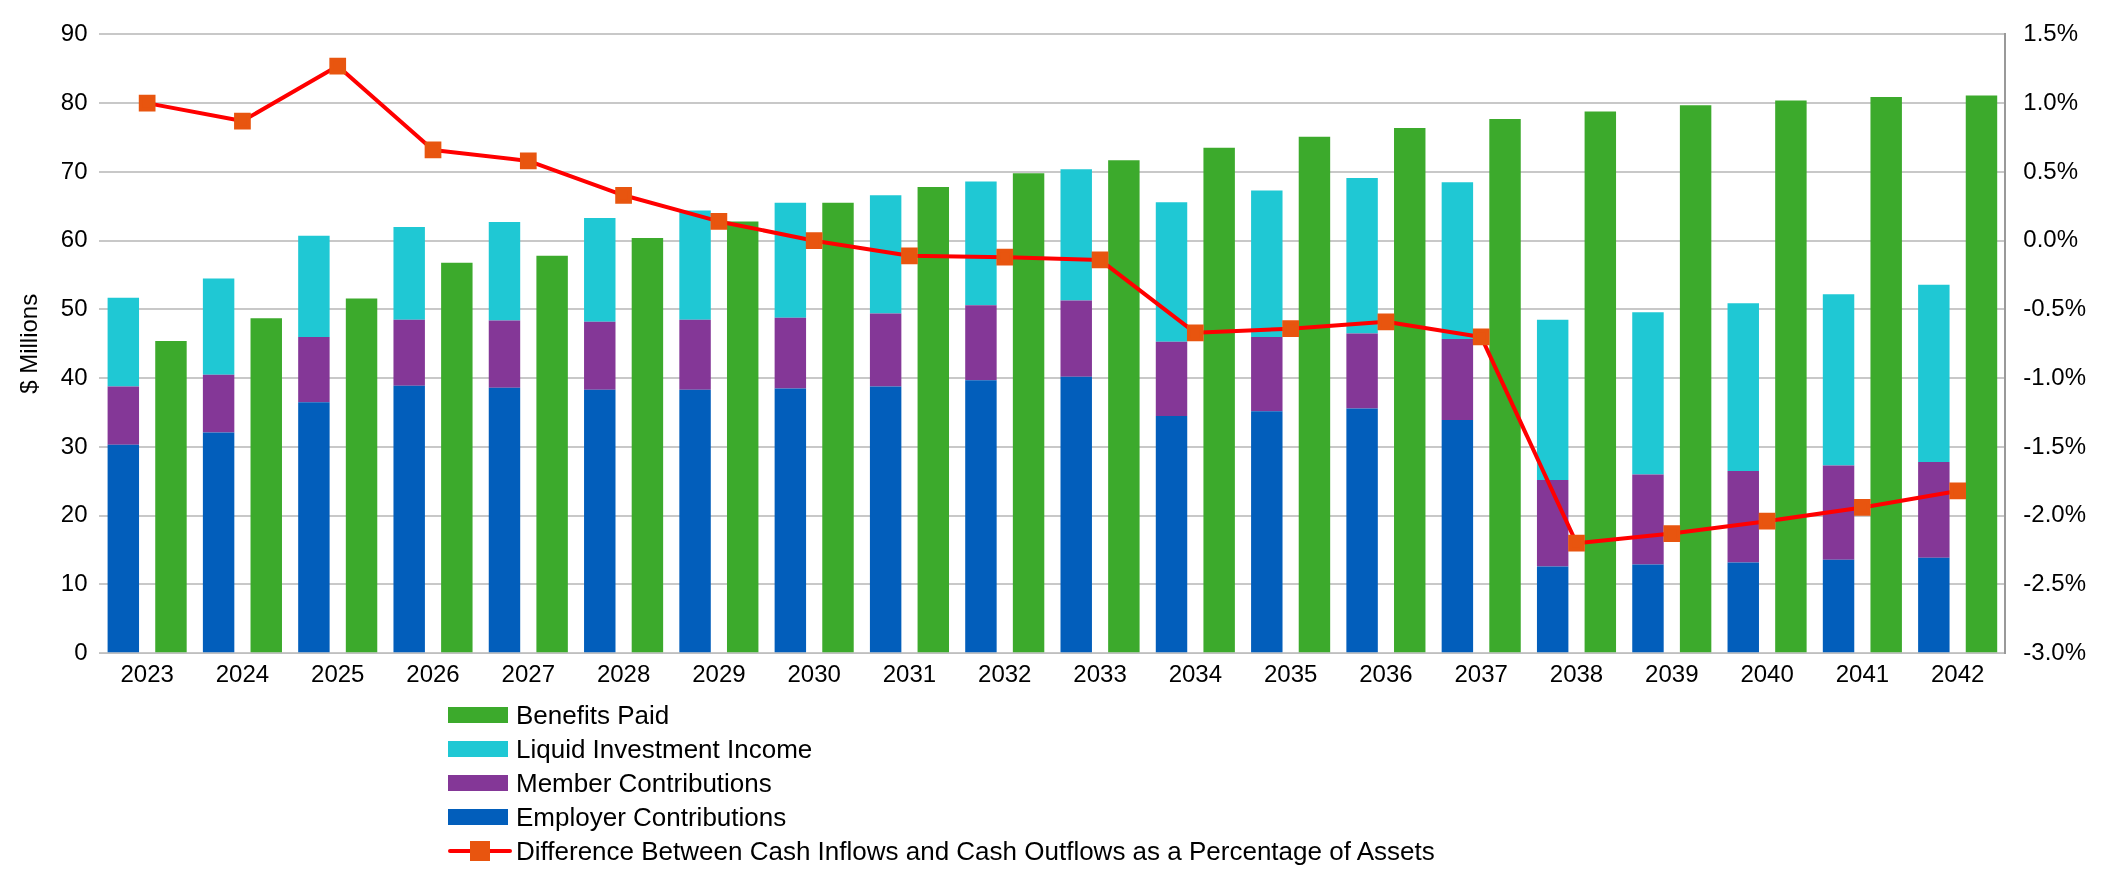  I want to click on y-tick-label: 80, so click(74, 101).